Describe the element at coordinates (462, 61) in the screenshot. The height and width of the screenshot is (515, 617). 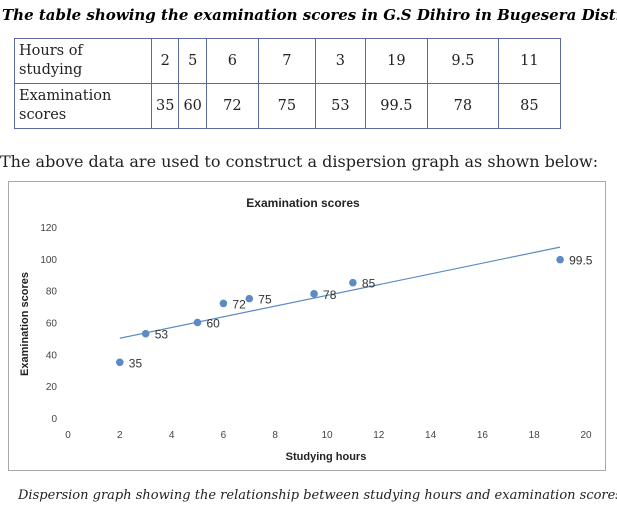
I see `table-cell: 9.5` at that location.